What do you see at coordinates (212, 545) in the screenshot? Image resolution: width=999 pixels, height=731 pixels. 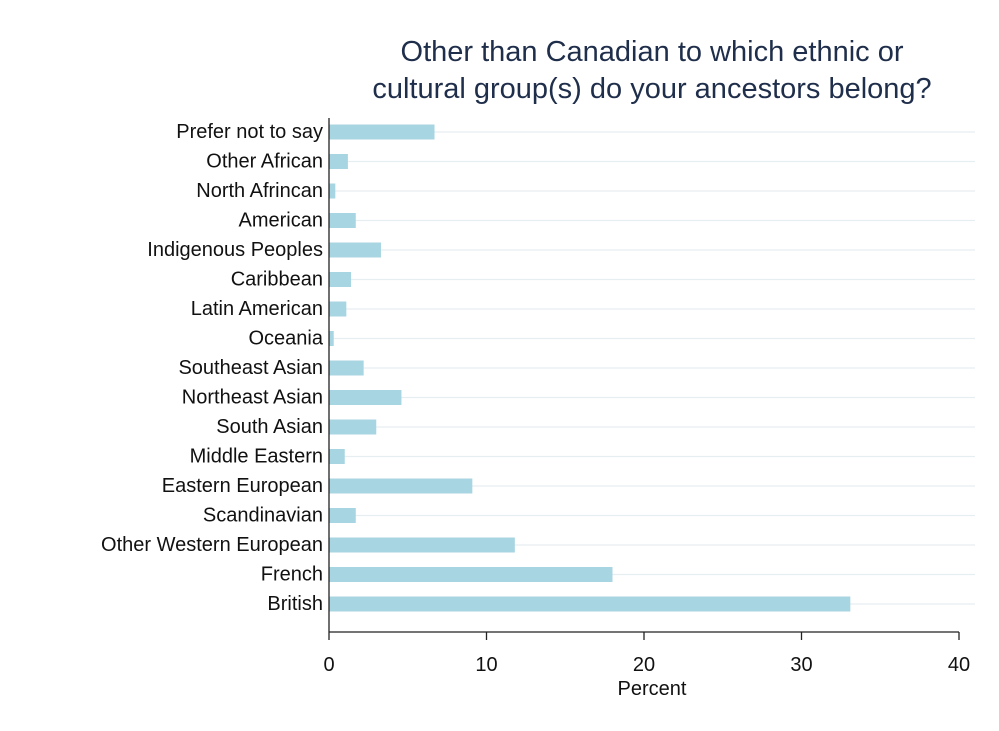 I see `category-label: Other Western European` at bounding box center [212, 545].